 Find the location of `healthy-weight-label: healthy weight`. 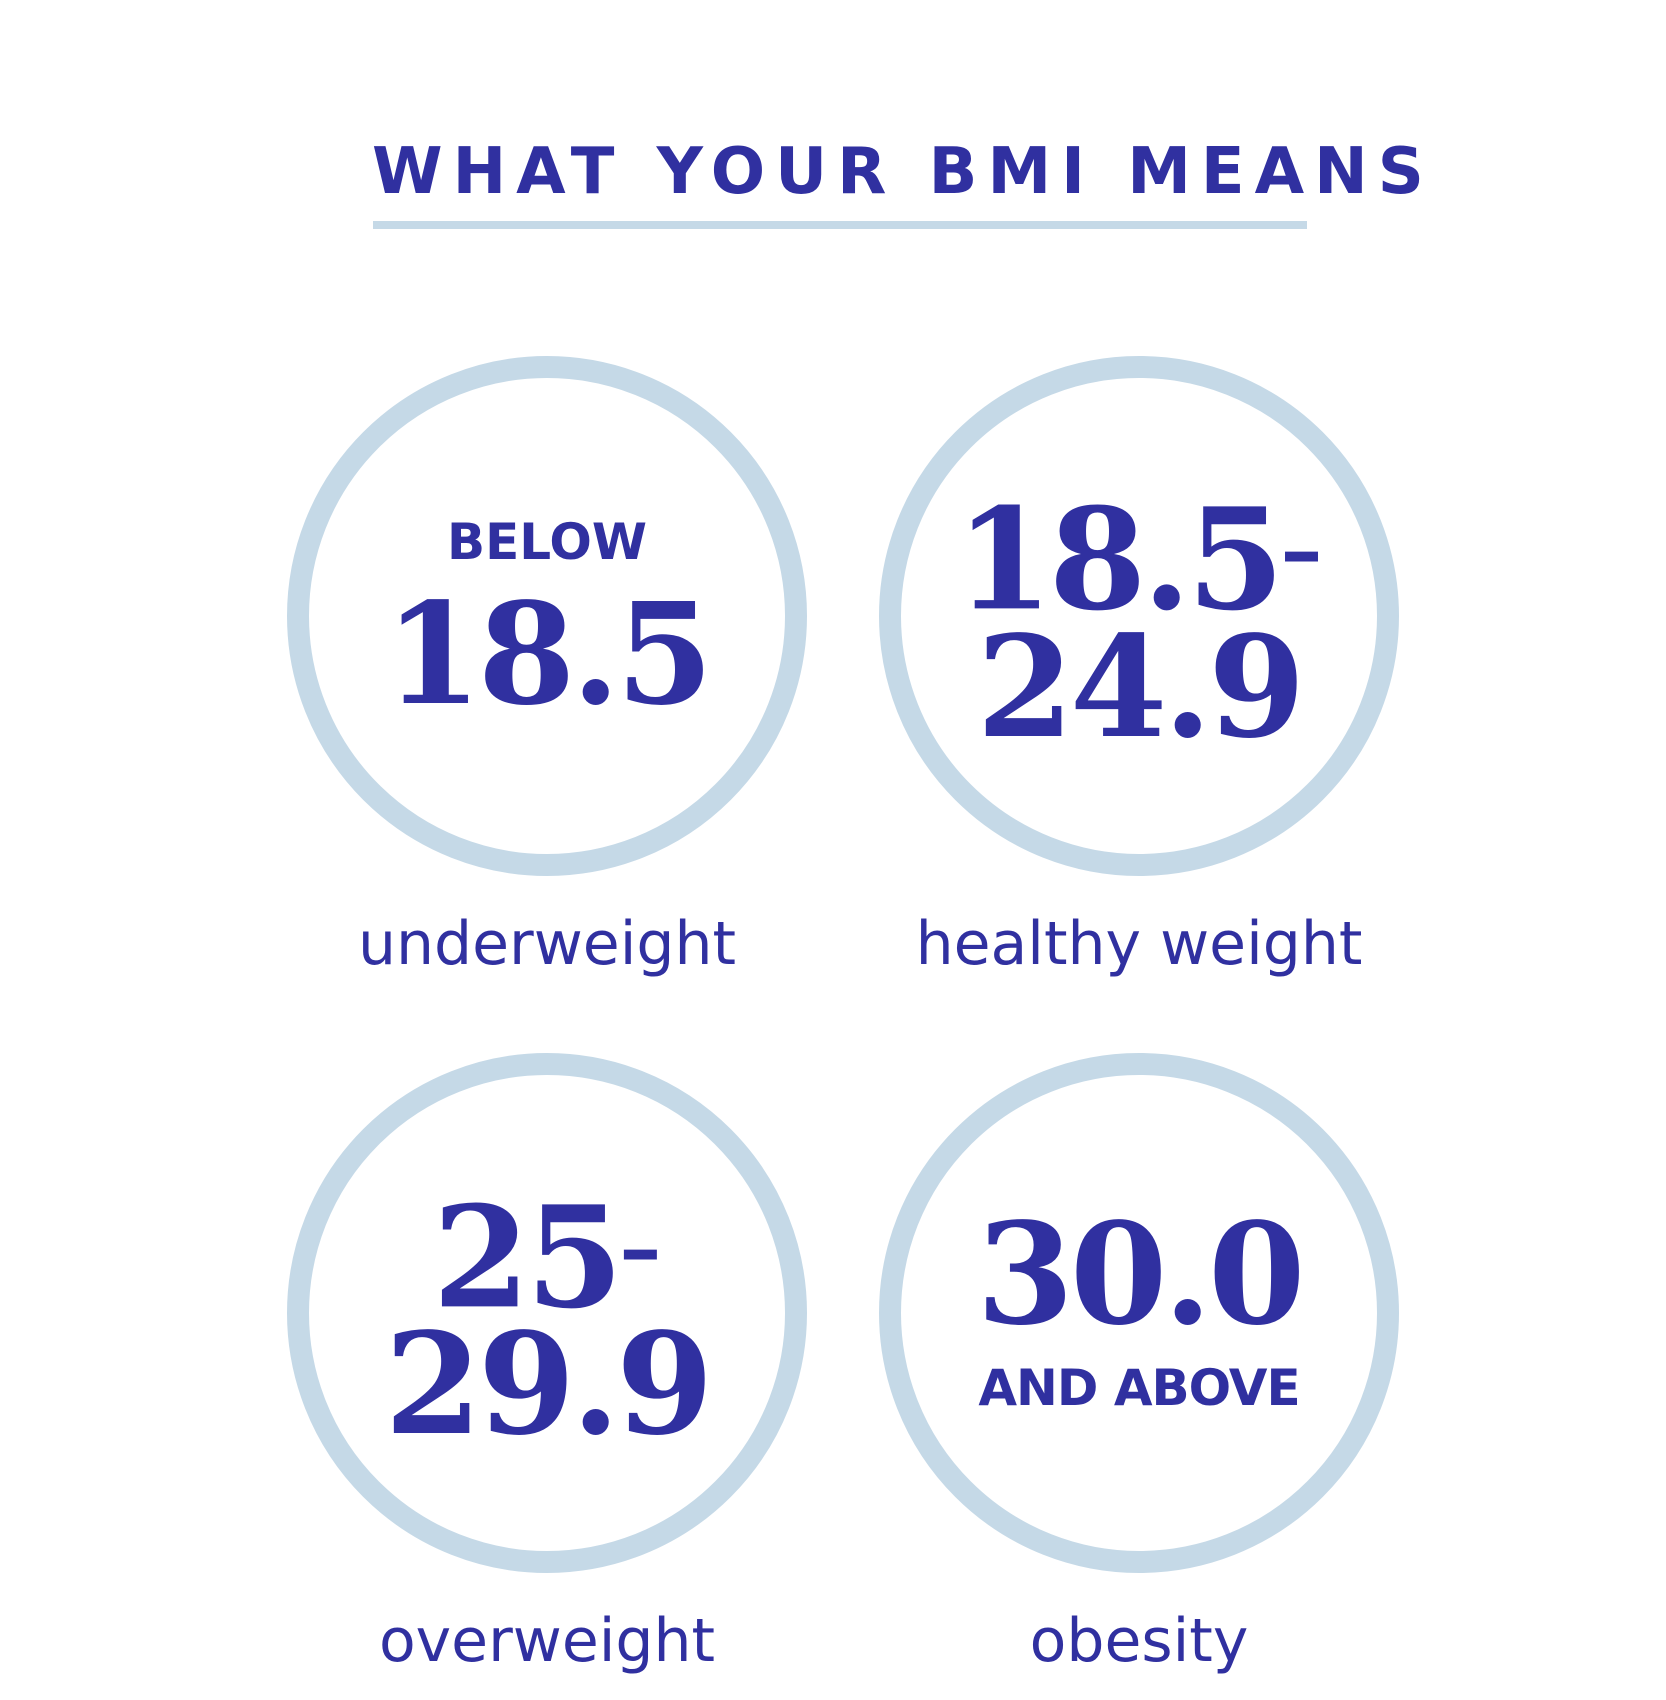

healthy-weight-label: healthy weight is located at coordinates (1139, 944).